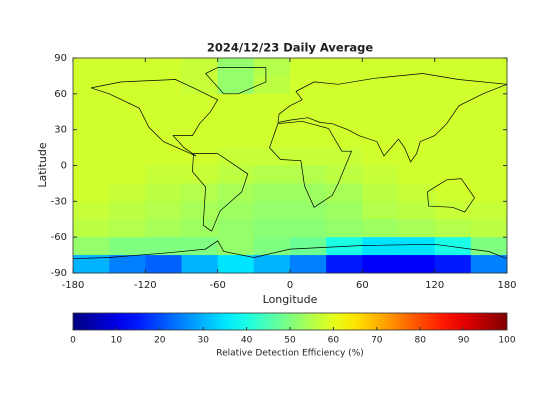 The height and width of the screenshot is (420, 560). What do you see at coordinates (247, 341) in the screenshot?
I see `colorbar-tick-label: 40` at bounding box center [247, 341].